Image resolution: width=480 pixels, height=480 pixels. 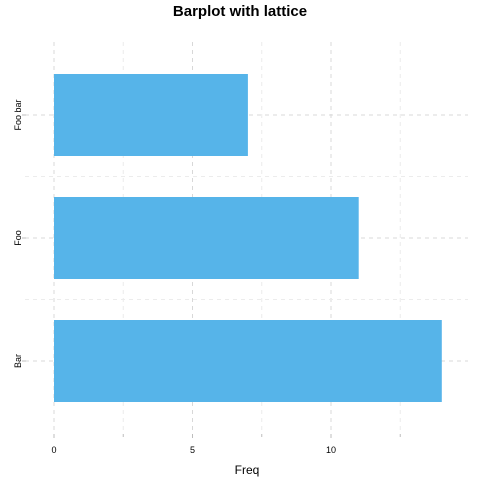 I want to click on x-axis-title: Freq, so click(x=247, y=470).